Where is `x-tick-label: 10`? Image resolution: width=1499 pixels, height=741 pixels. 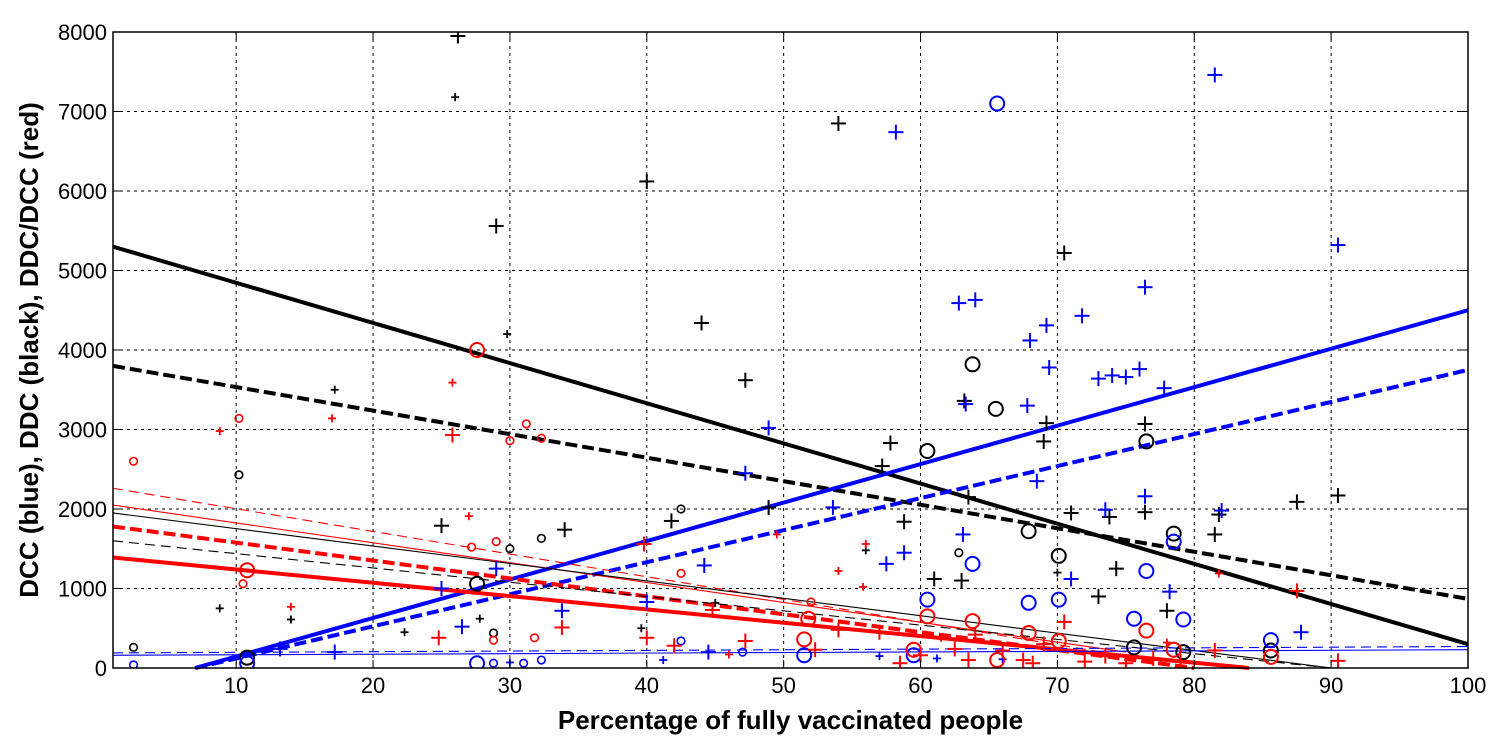
x-tick-label: 10 is located at coordinates (236, 685).